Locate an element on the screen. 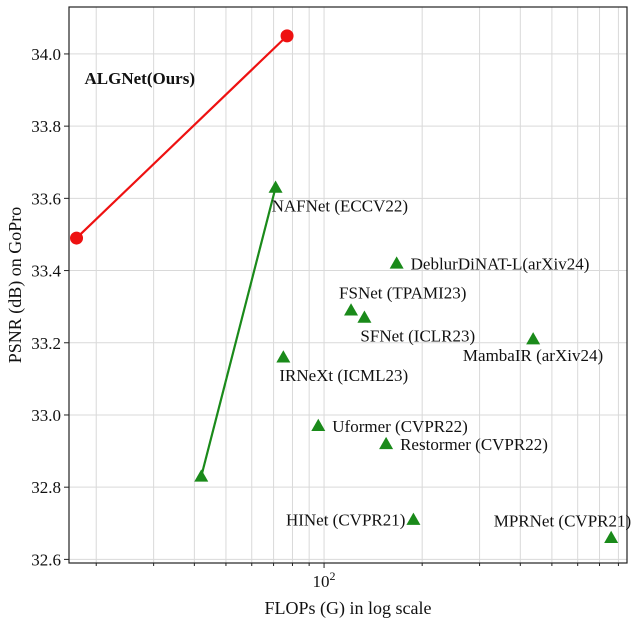  y-tick-label: 32.8 is located at coordinates (46, 487).